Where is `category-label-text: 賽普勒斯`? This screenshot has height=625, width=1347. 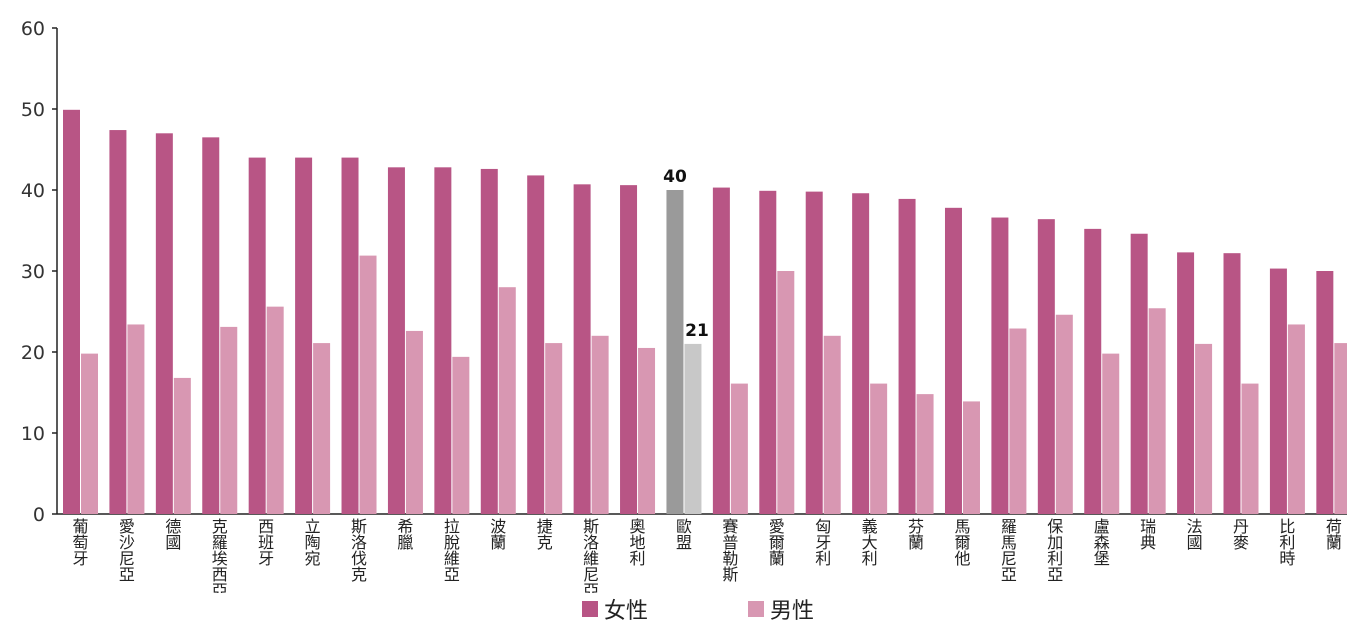 category-label-text: 賽普勒斯 is located at coordinates (730, 550).